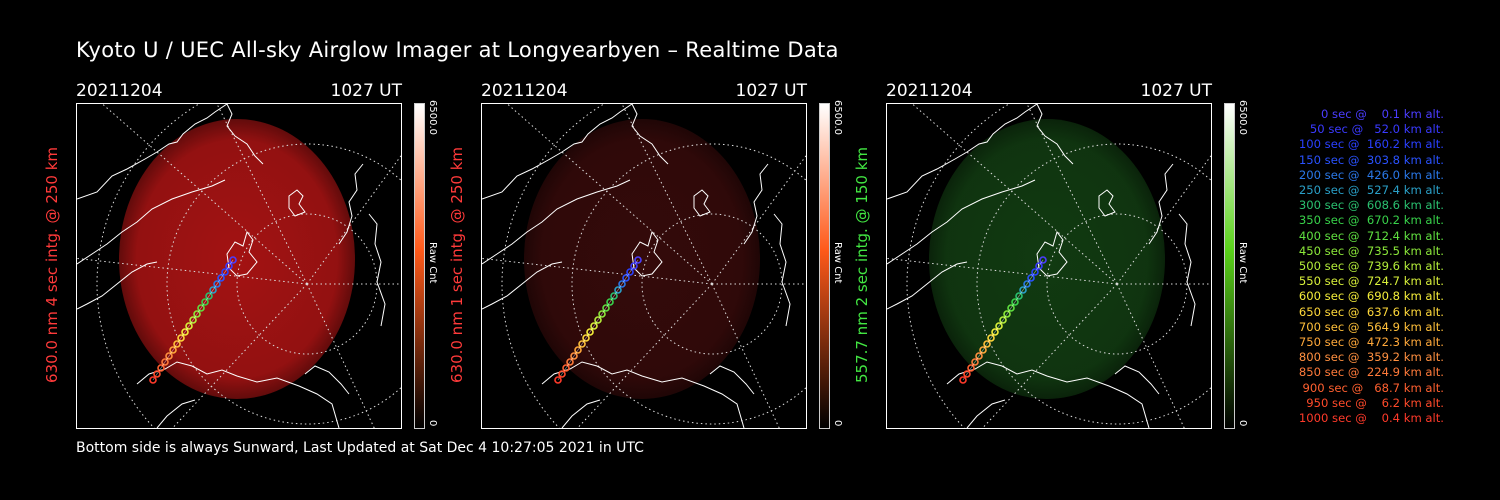 The width and height of the screenshot is (1500, 500). I want to click on legend-row: 900 sec @ 68.7 km alt., so click(1371, 387).